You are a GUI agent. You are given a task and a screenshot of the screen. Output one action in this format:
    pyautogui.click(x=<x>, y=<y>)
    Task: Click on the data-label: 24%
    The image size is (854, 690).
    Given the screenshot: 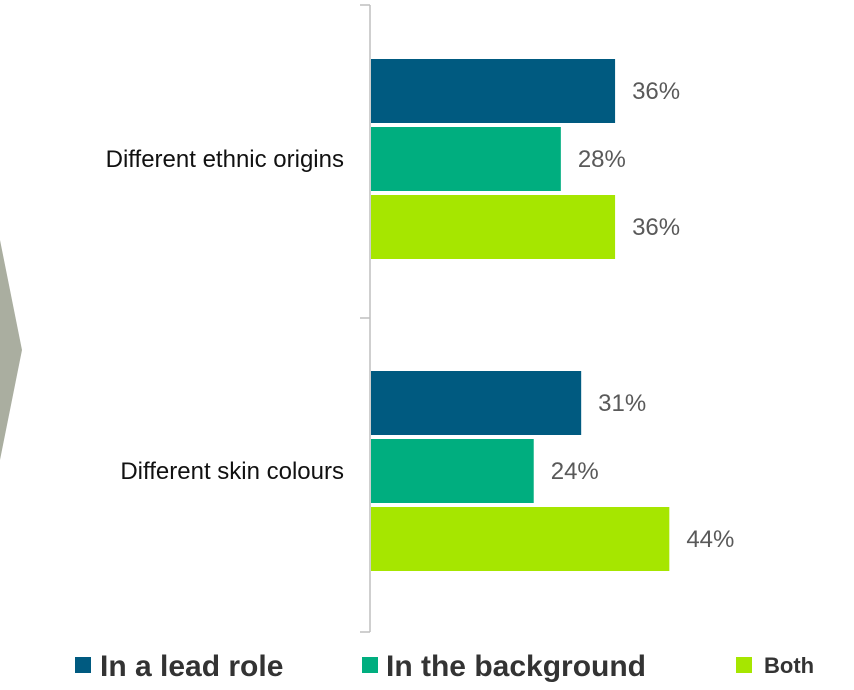 What is the action you would take?
    pyautogui.click(x=575, y=471)
    